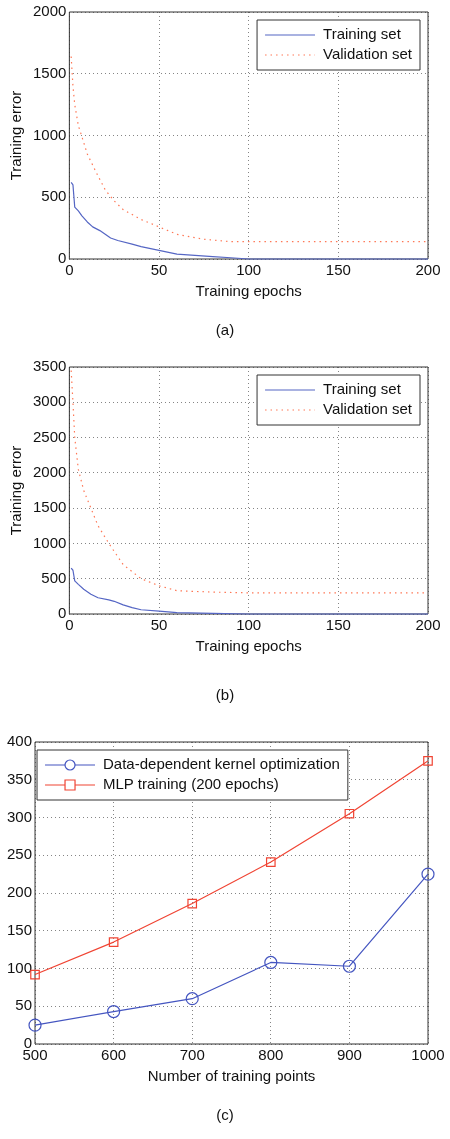 This screenshot has height=1139, width=450. I want to click on y-tick-label: 2500, so click(49, 436).